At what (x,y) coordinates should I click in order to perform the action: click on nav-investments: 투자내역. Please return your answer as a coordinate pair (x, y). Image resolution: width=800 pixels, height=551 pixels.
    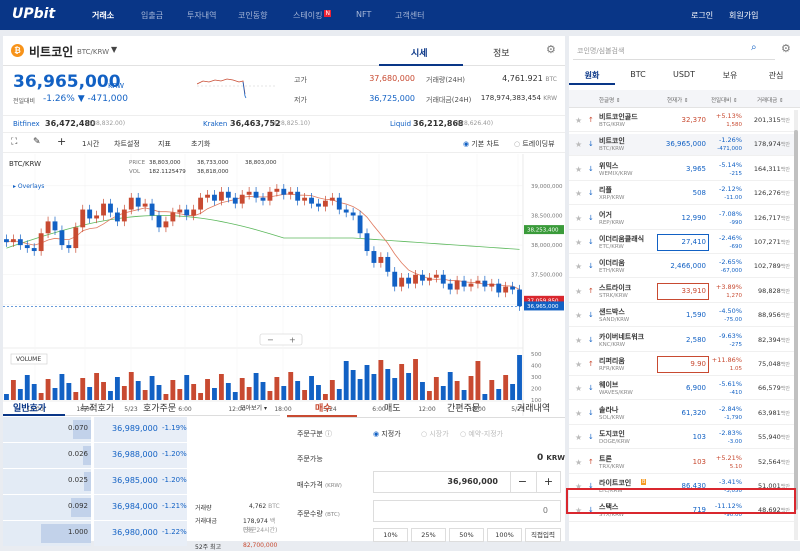
    Looking at the image, I should click on (202, 15).